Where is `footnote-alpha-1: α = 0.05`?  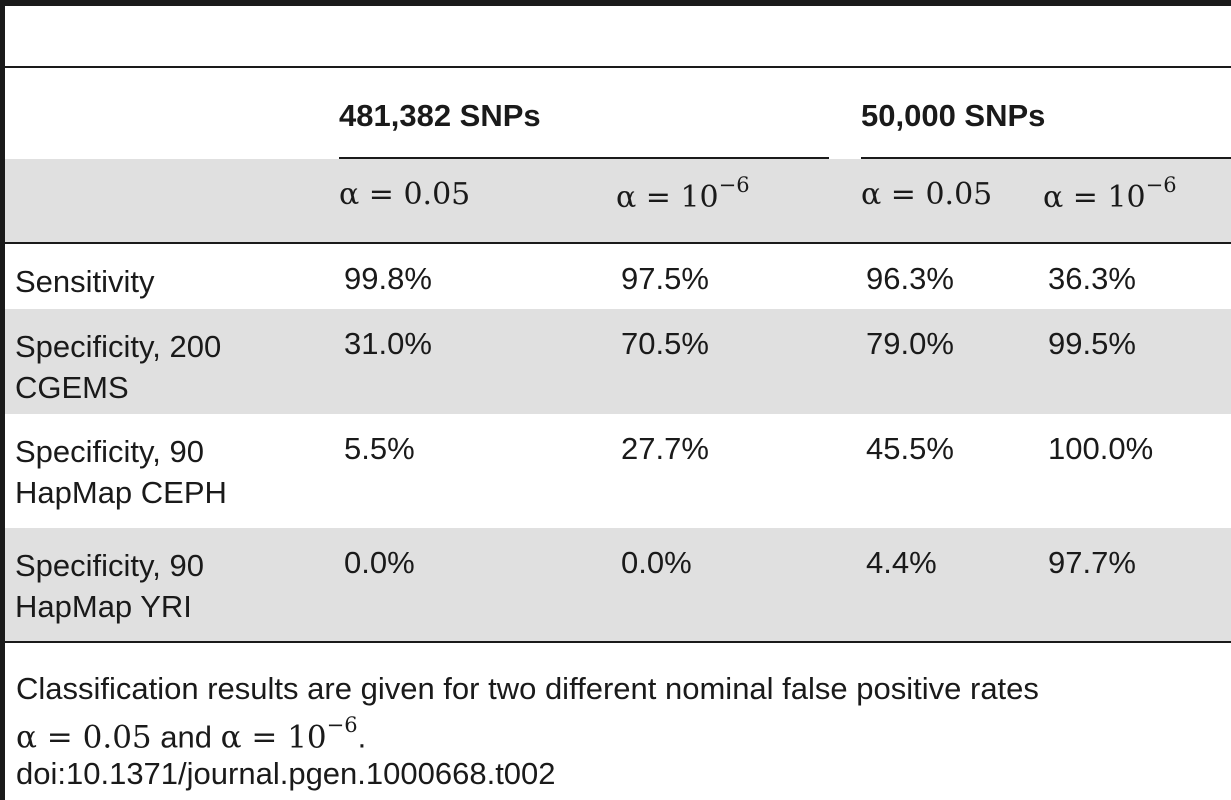 footnote-alpha-1: α = 0.05 is located at coordinates (84, 737).